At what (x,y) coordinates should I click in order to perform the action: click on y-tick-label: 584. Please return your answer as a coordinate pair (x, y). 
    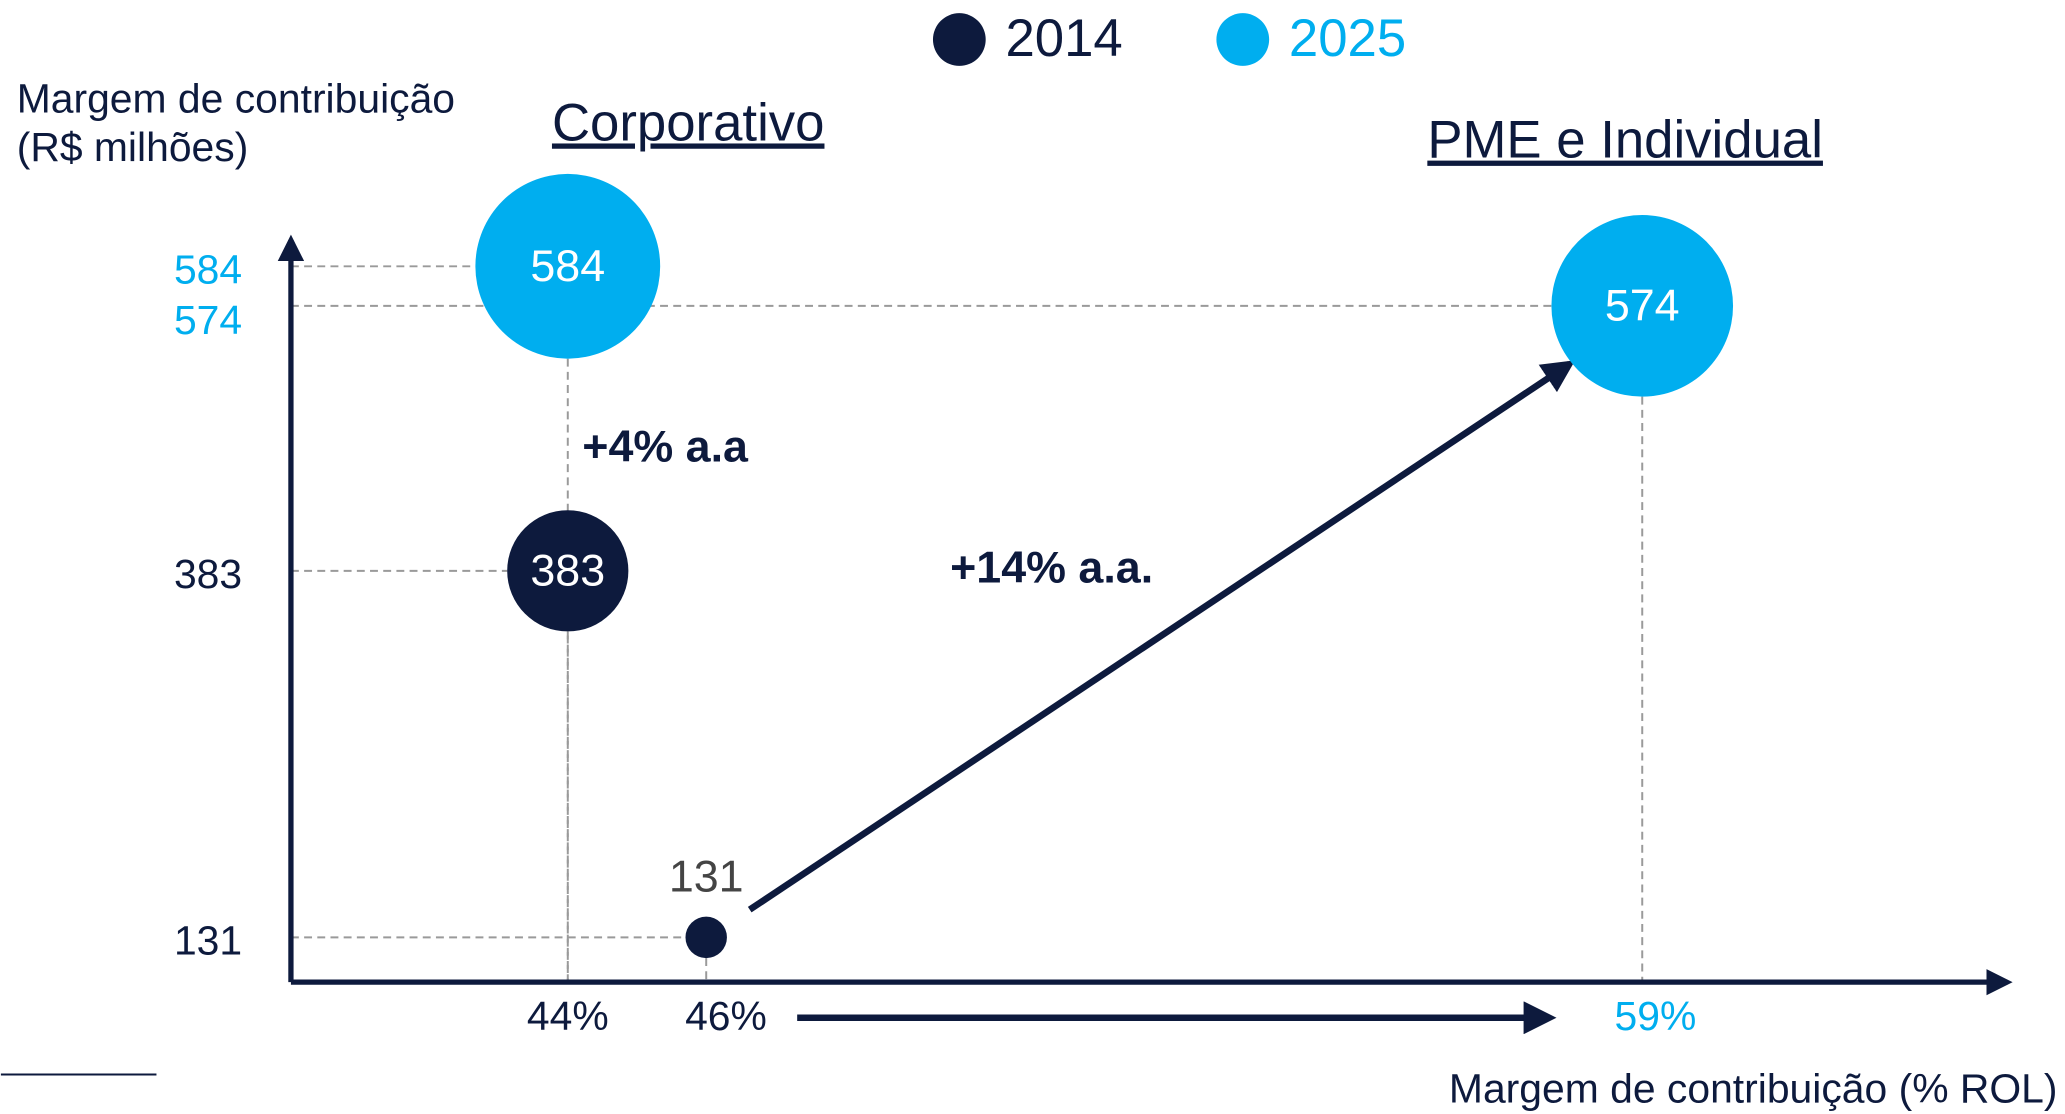
    Looking at the image, I should click on (208, 270).